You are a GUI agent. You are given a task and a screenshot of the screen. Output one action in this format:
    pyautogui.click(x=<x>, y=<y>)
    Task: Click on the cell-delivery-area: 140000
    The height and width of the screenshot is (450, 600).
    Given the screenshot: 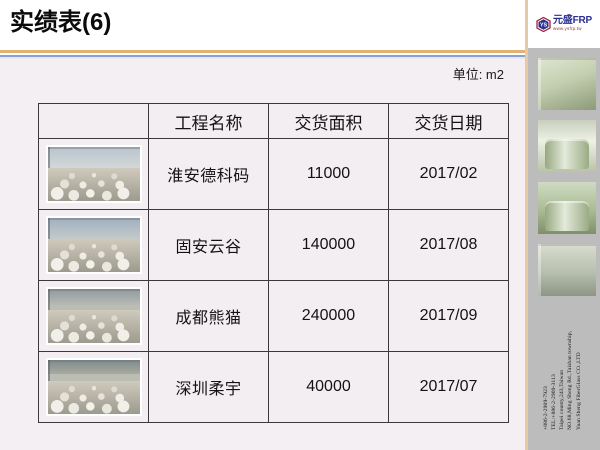 What is the action you would take?
    pyautogui.click(x=328, y=245)
    